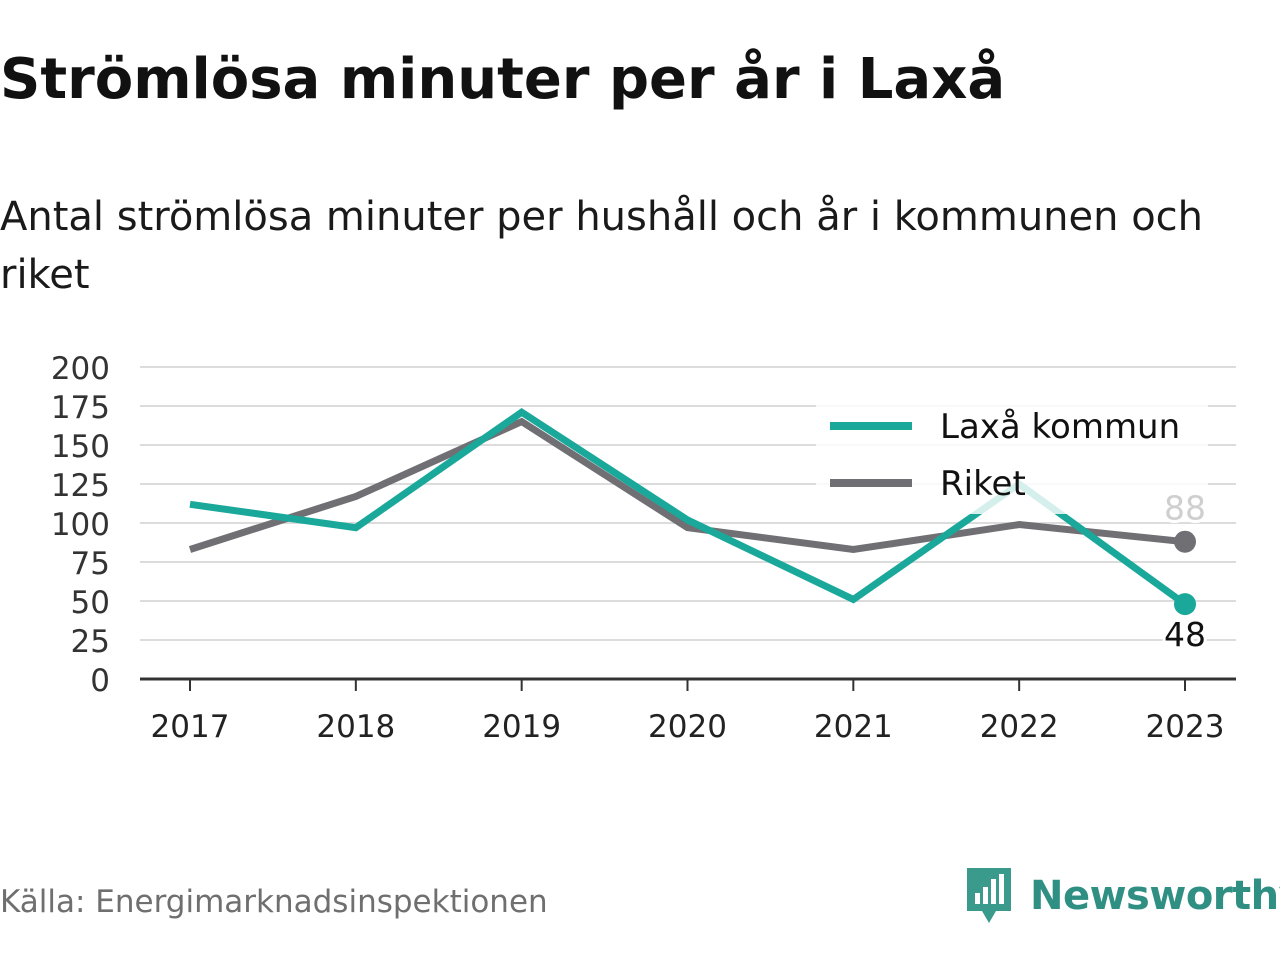 The image size is (1280, 960). What do you see at coordinates (521, 727) in the screenshot?
I see `x-tick-label: 2019` at bounding box center [521, 727].